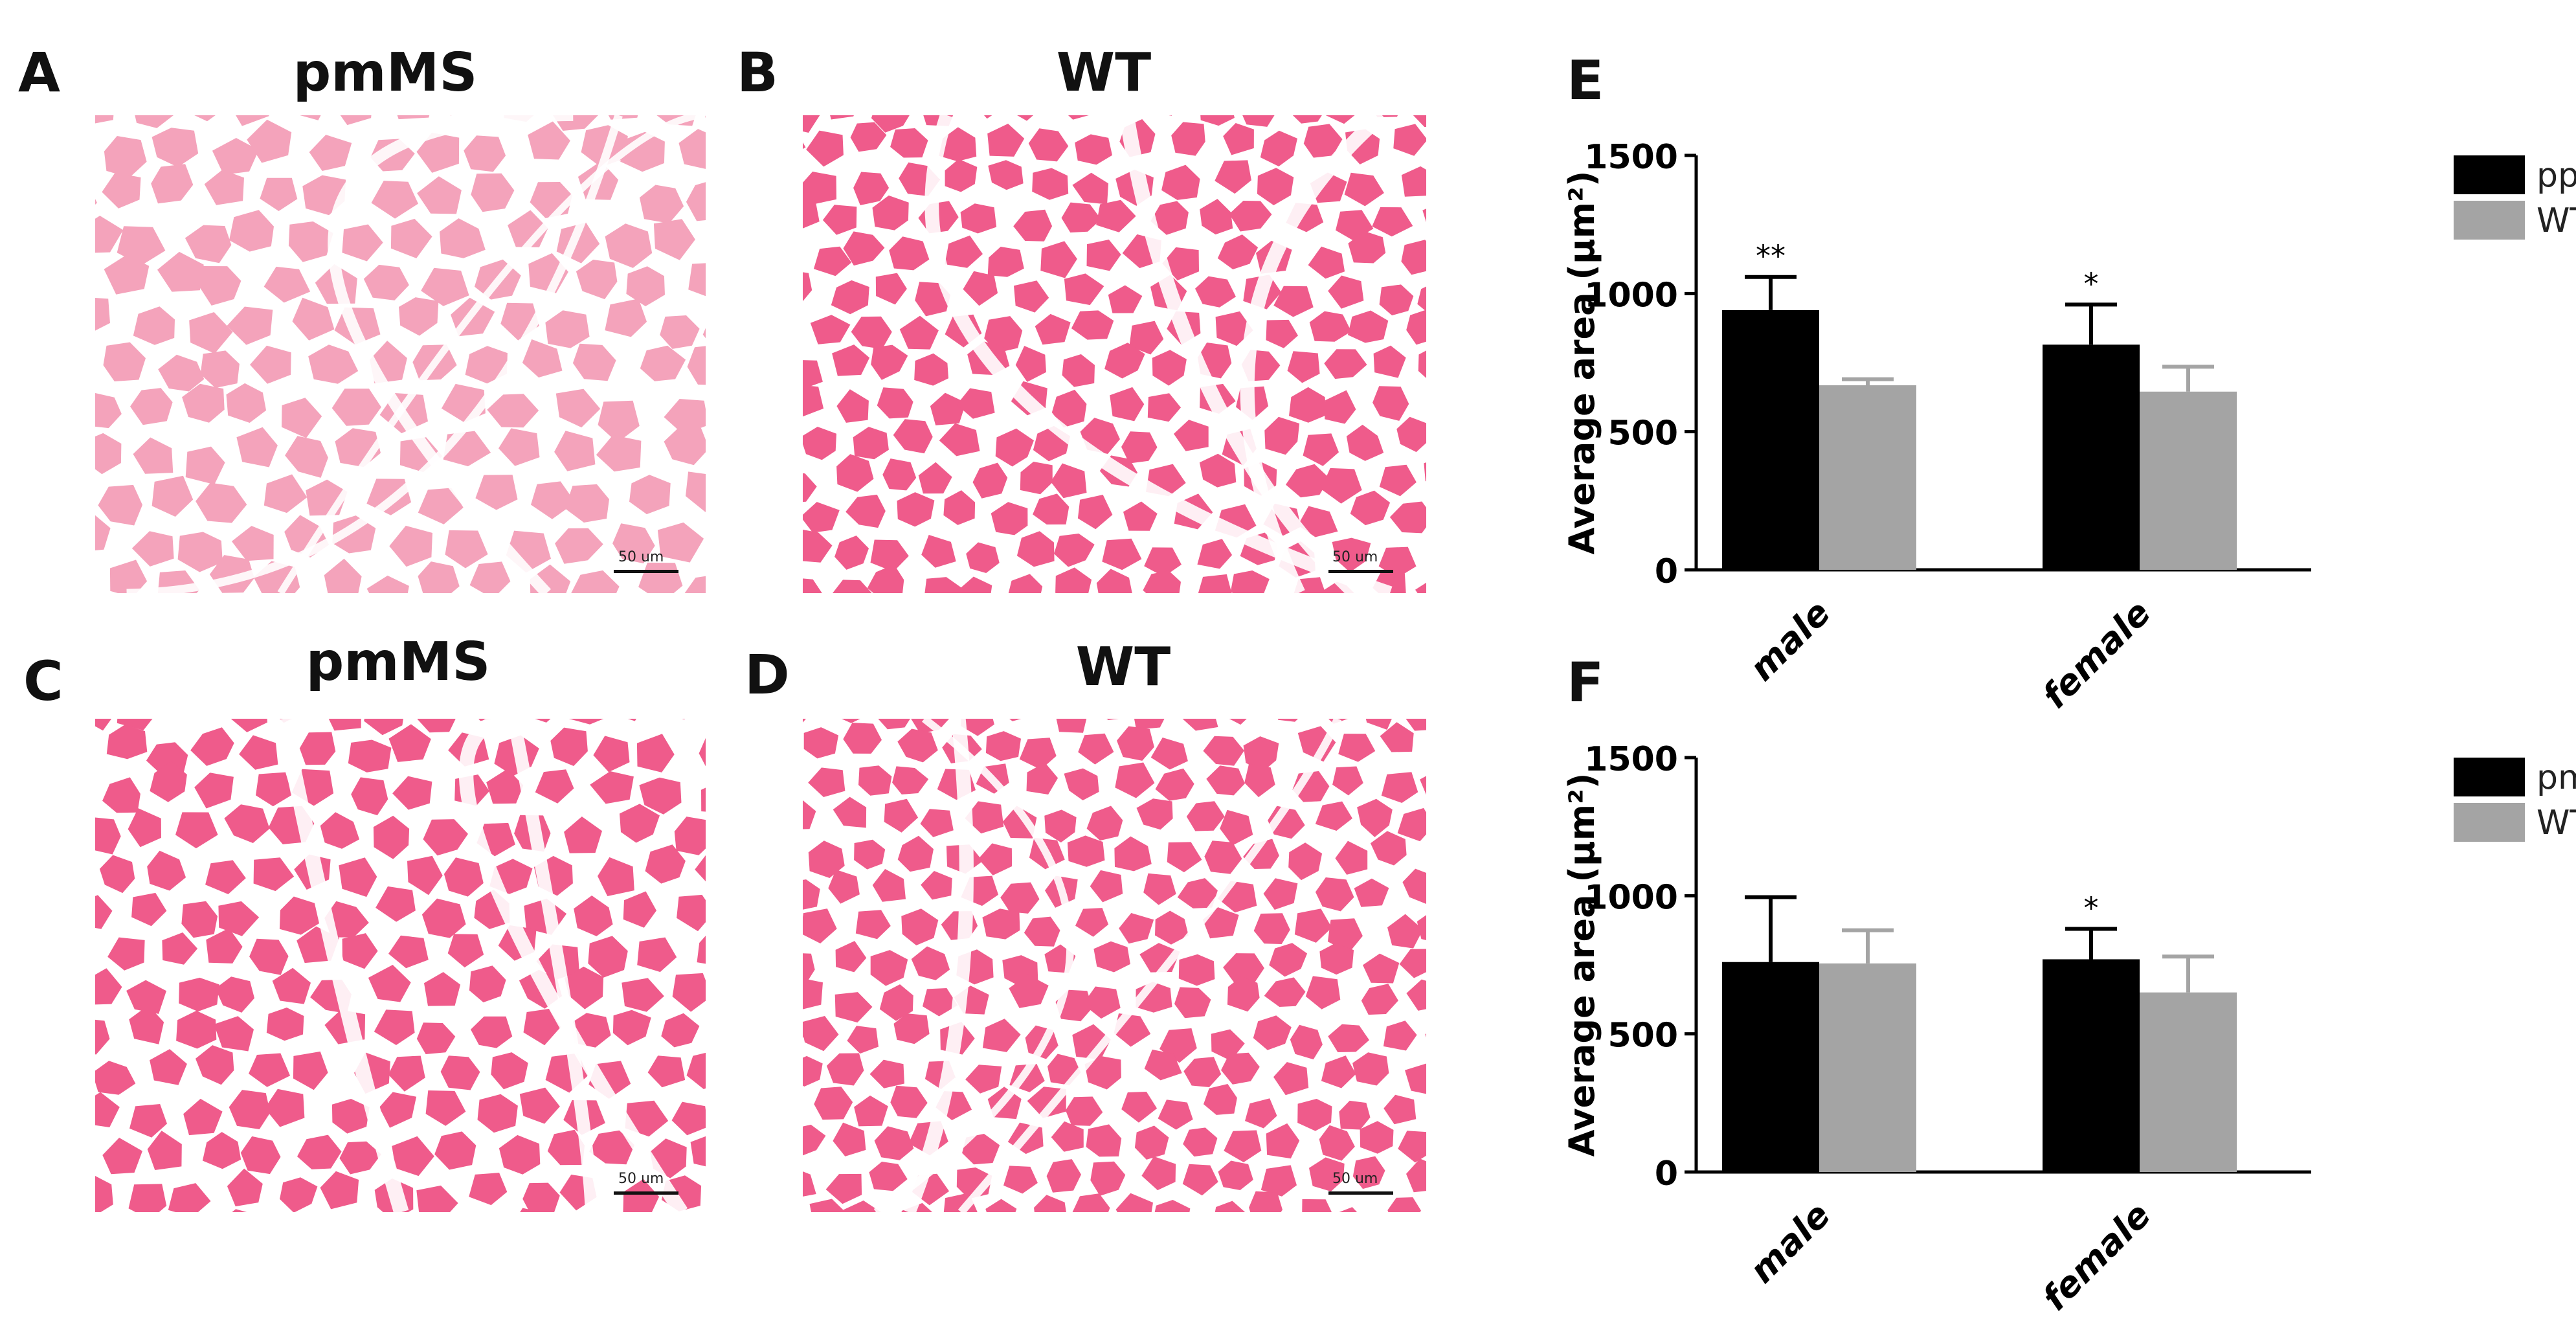  I want to click on panel-letter-e: E, so click(1585, 80).